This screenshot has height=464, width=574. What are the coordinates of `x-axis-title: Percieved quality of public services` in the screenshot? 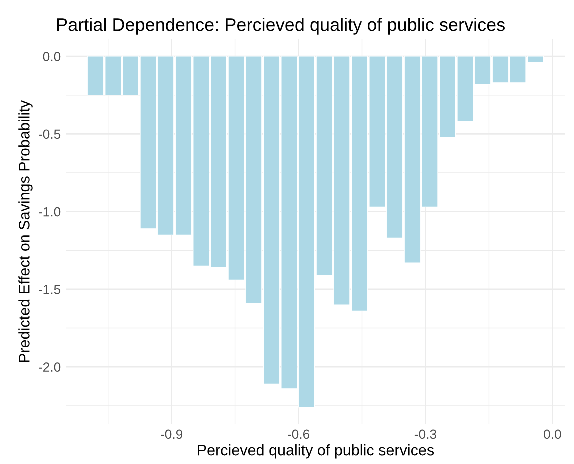 It's located at (316, 451).